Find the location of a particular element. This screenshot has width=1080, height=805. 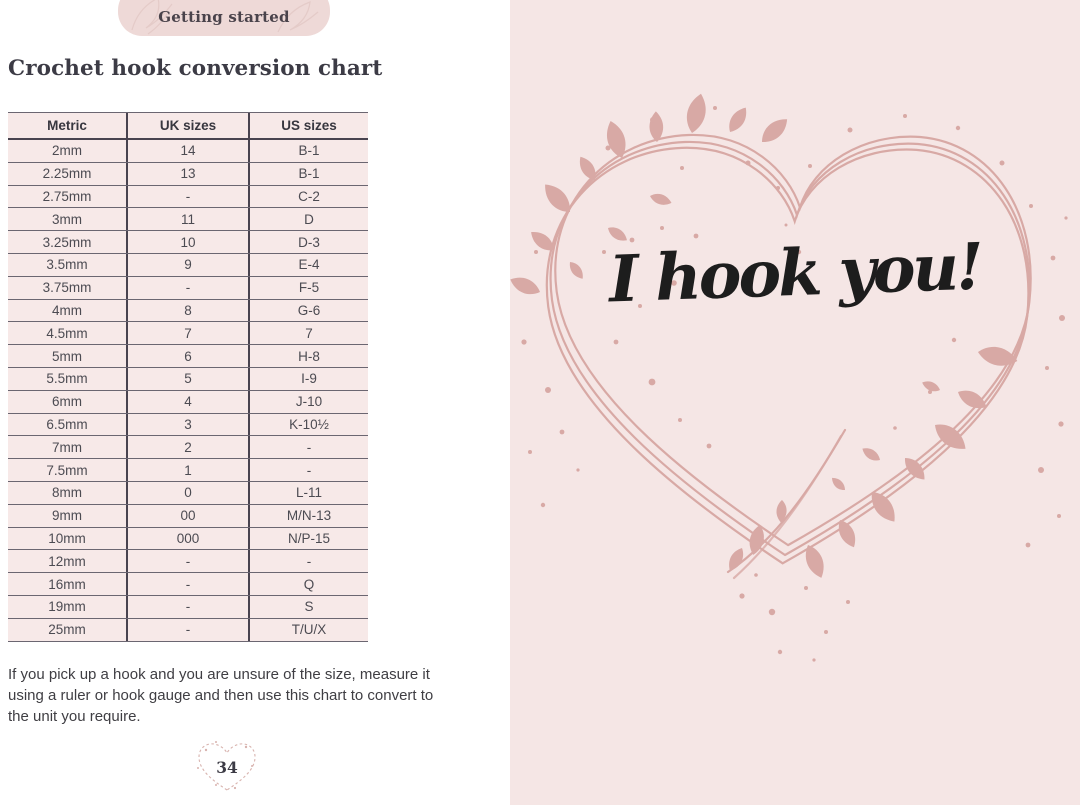

cell-metric: 2mm is located at coordinates (67, 151).